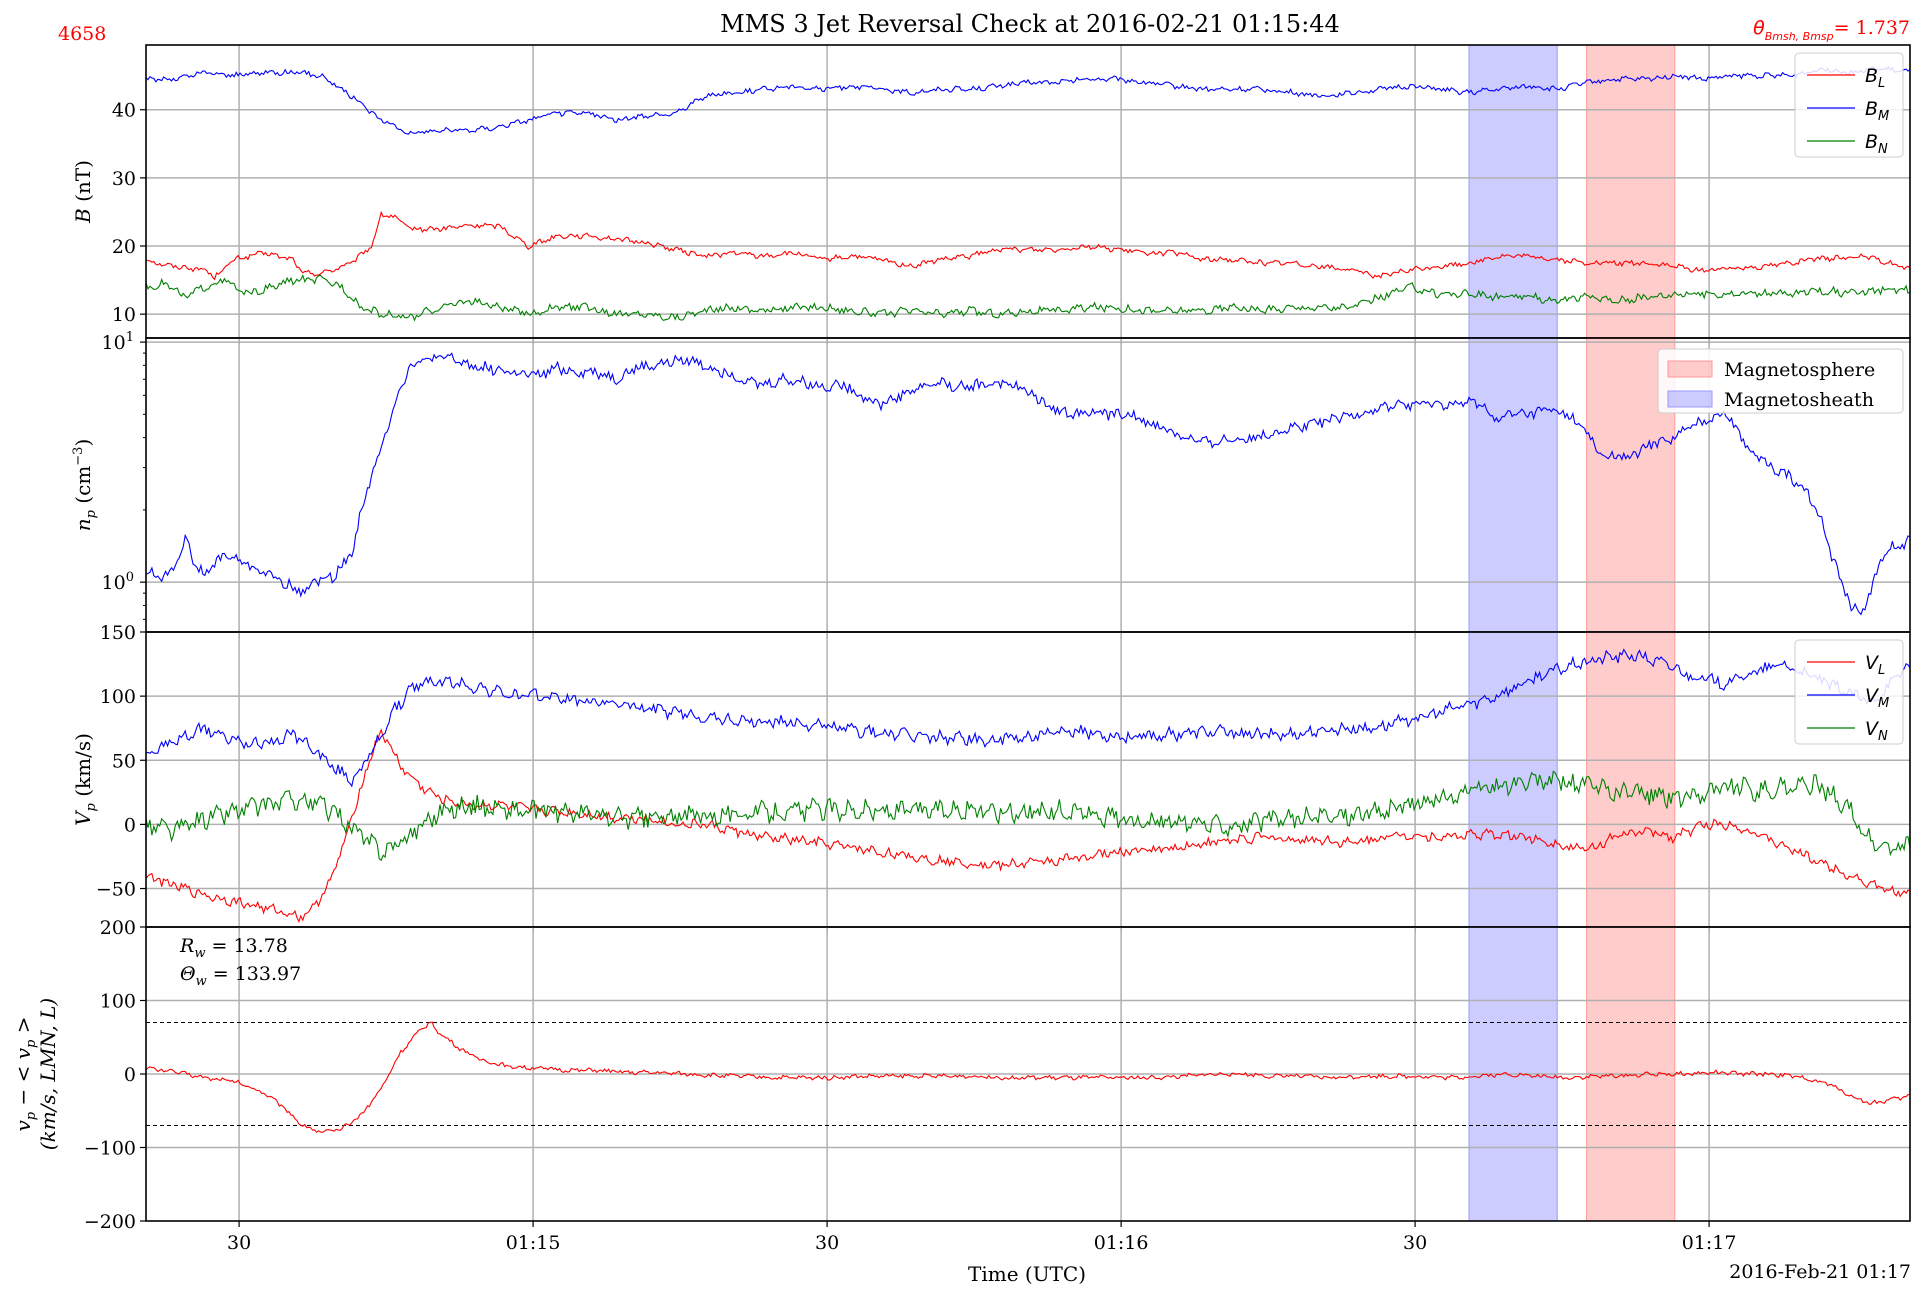 Image resolution: width=1924 pixels, height=1297 pixels. Describe the element at coordinates (1027, 1274) in the screenshot. I see `x-axis-label: Time (UTC)` at that location.